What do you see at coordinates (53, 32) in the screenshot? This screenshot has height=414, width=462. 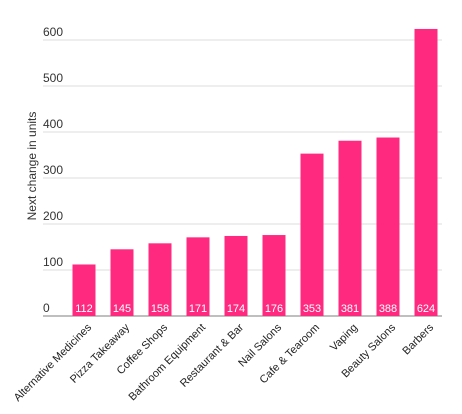 I see `y-tick-label: 600` at bounding box center [53, 32].